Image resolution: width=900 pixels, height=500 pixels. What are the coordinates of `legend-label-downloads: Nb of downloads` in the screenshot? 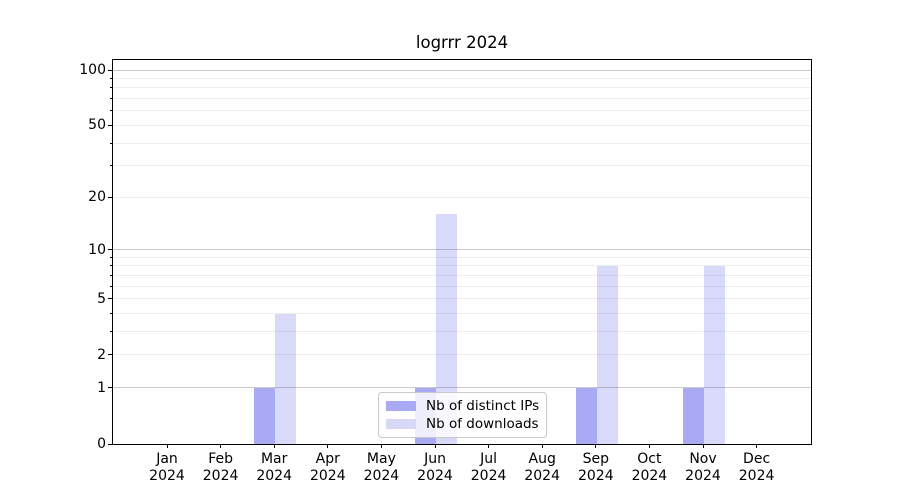 It's located at (482, 424).